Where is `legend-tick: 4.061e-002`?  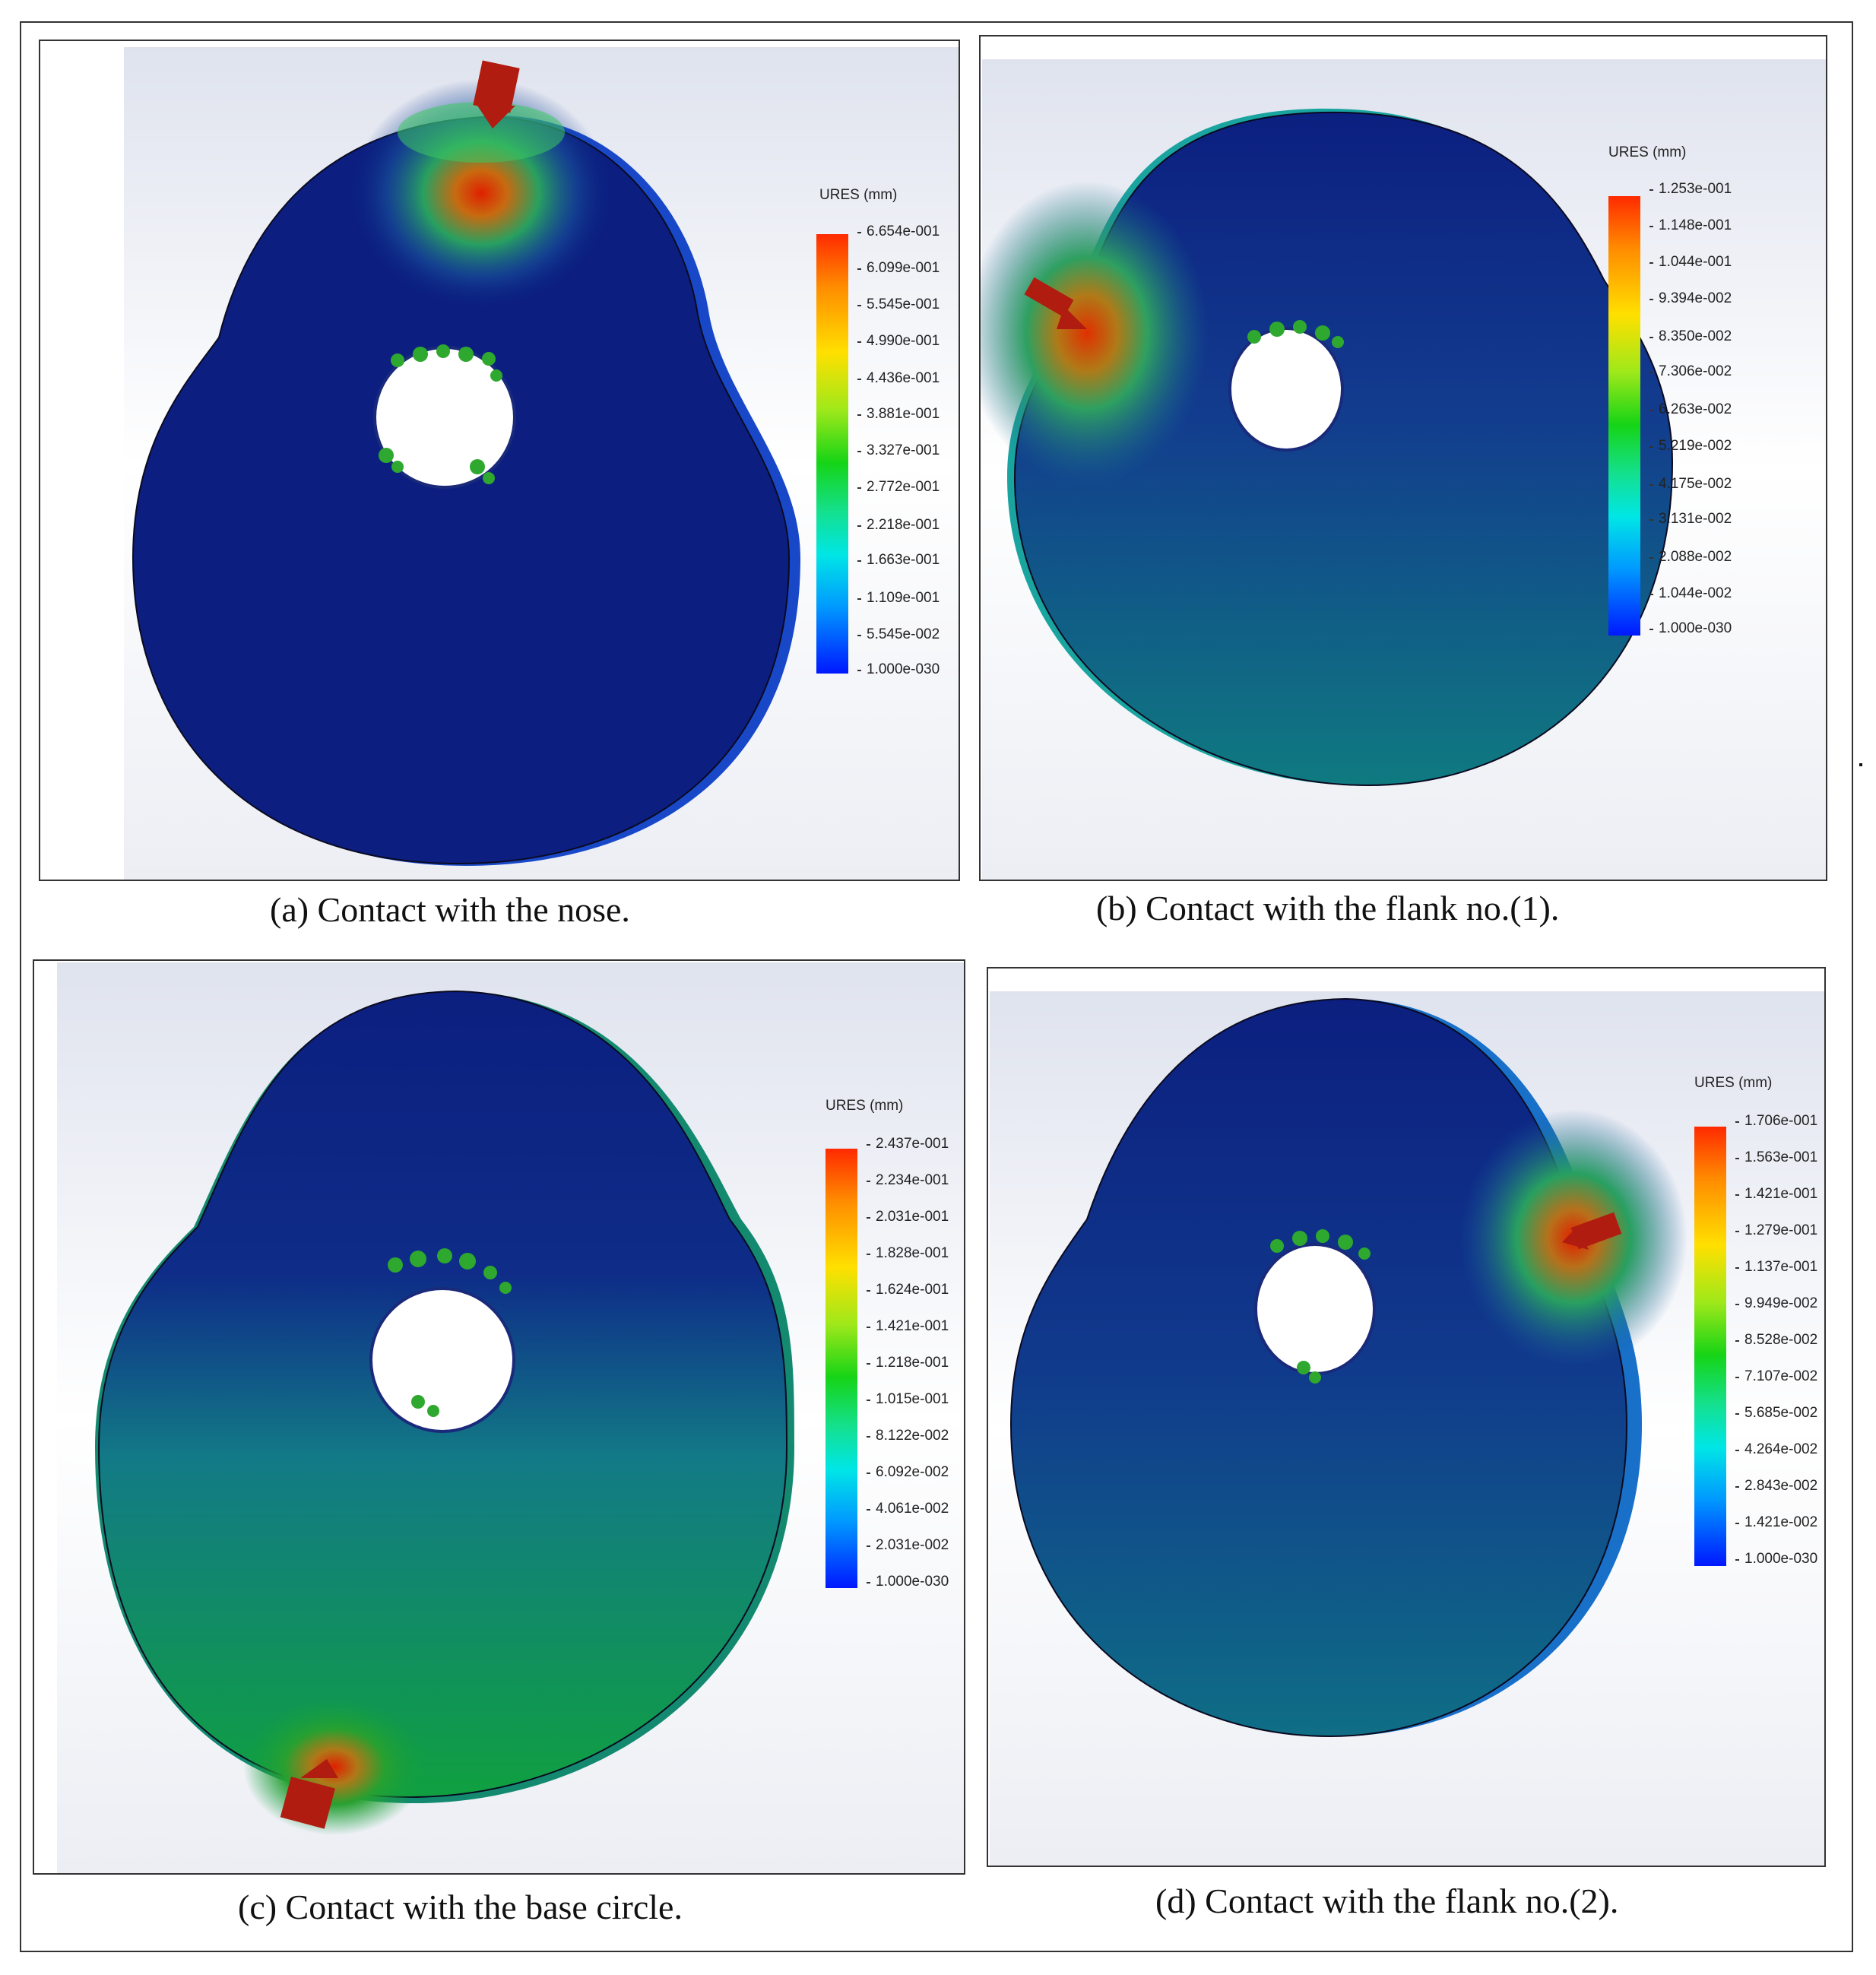
legend-tick: 4.061e-002 is located at coordinates (907, 1509).